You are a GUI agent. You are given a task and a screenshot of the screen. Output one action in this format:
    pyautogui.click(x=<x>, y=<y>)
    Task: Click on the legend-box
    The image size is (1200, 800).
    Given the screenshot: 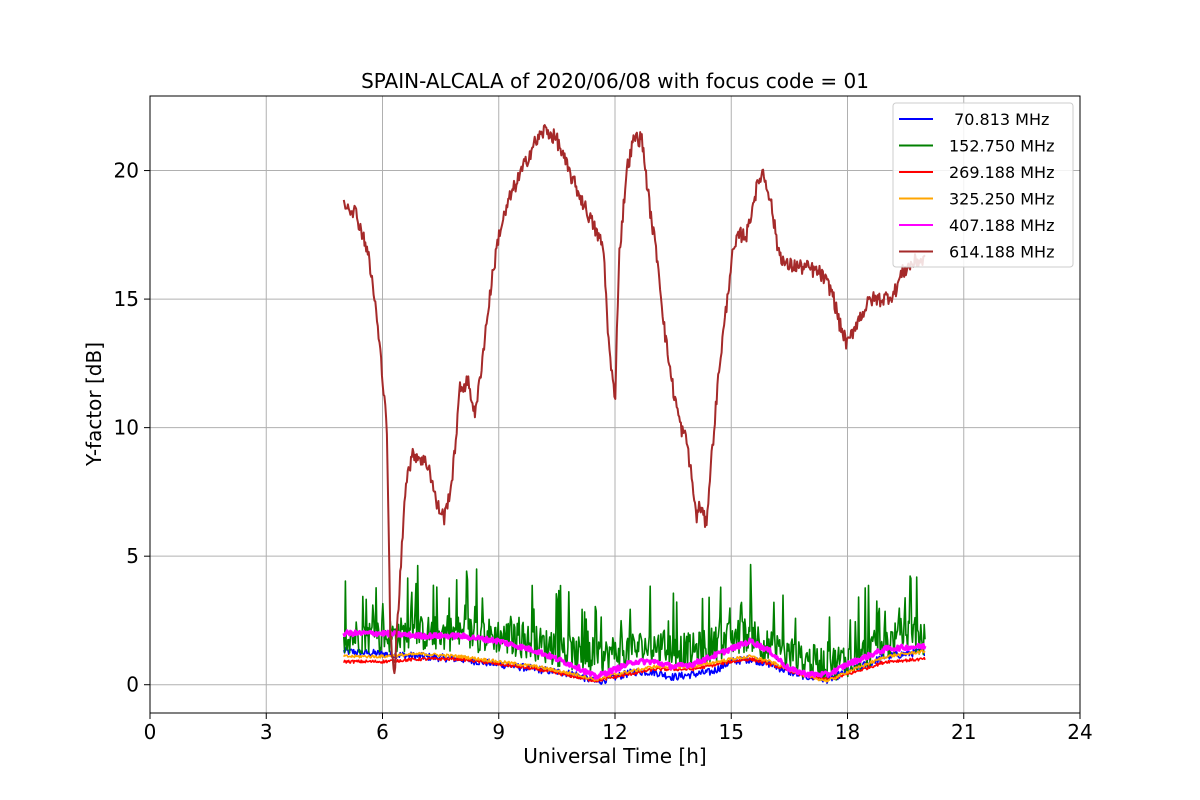 What is the action you would take?
    pyautogui.click(x=983, y=185)
    